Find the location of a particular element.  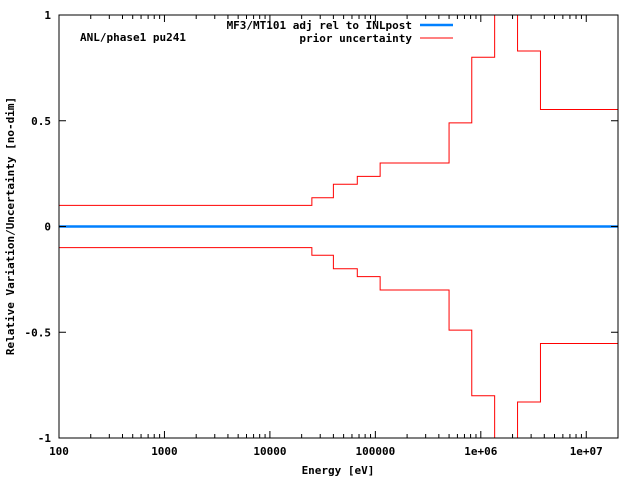

y-tick-label: 0.5 is located at coordinates (41, 121).